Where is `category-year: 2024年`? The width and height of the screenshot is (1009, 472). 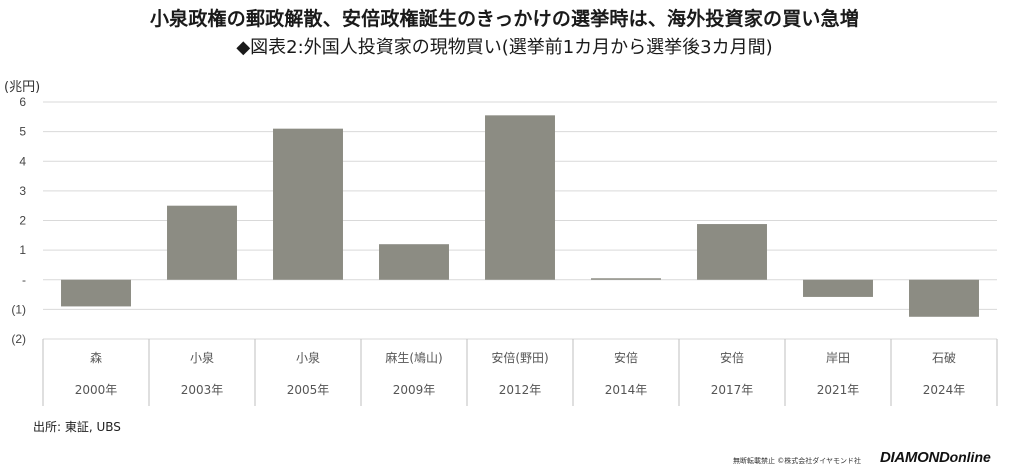 category-year: 2024年 is located at coordinates (944, 390).